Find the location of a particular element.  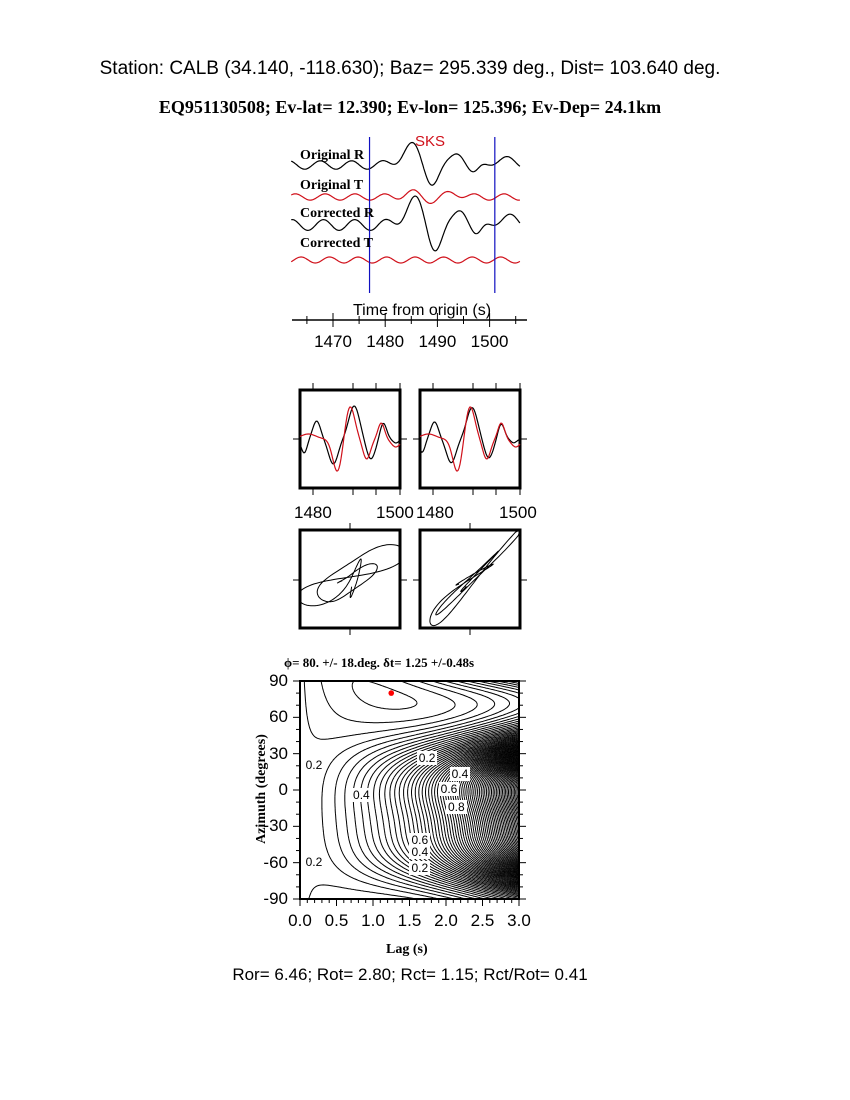

time-tick-label: 1470 is located at coordinates (333, 341).